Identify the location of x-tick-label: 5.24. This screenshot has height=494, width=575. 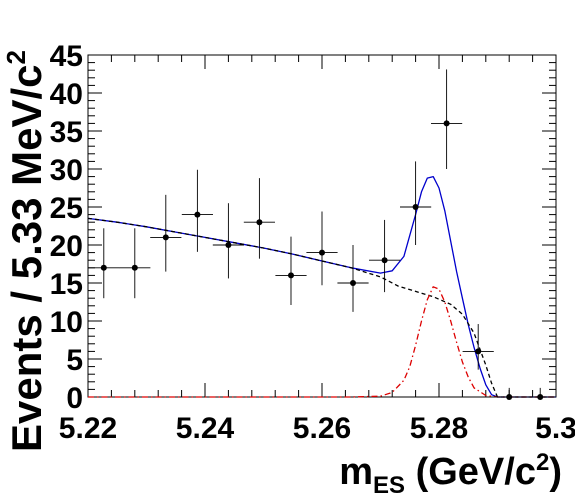
(205, 428).